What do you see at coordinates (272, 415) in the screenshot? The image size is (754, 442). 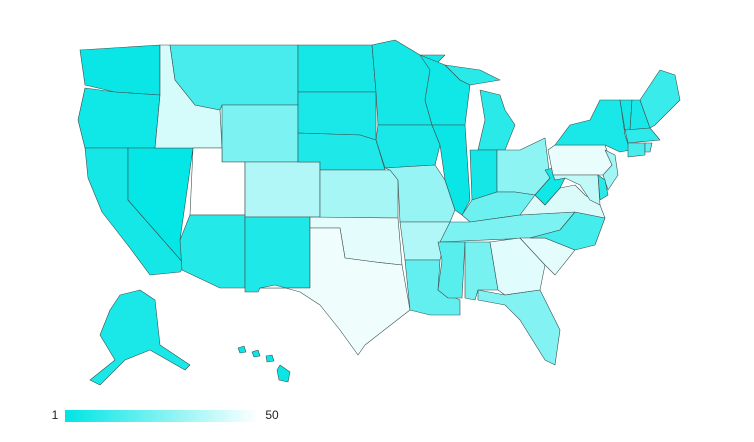 I see `legend-max: 50` at bounding box center [272, 415].